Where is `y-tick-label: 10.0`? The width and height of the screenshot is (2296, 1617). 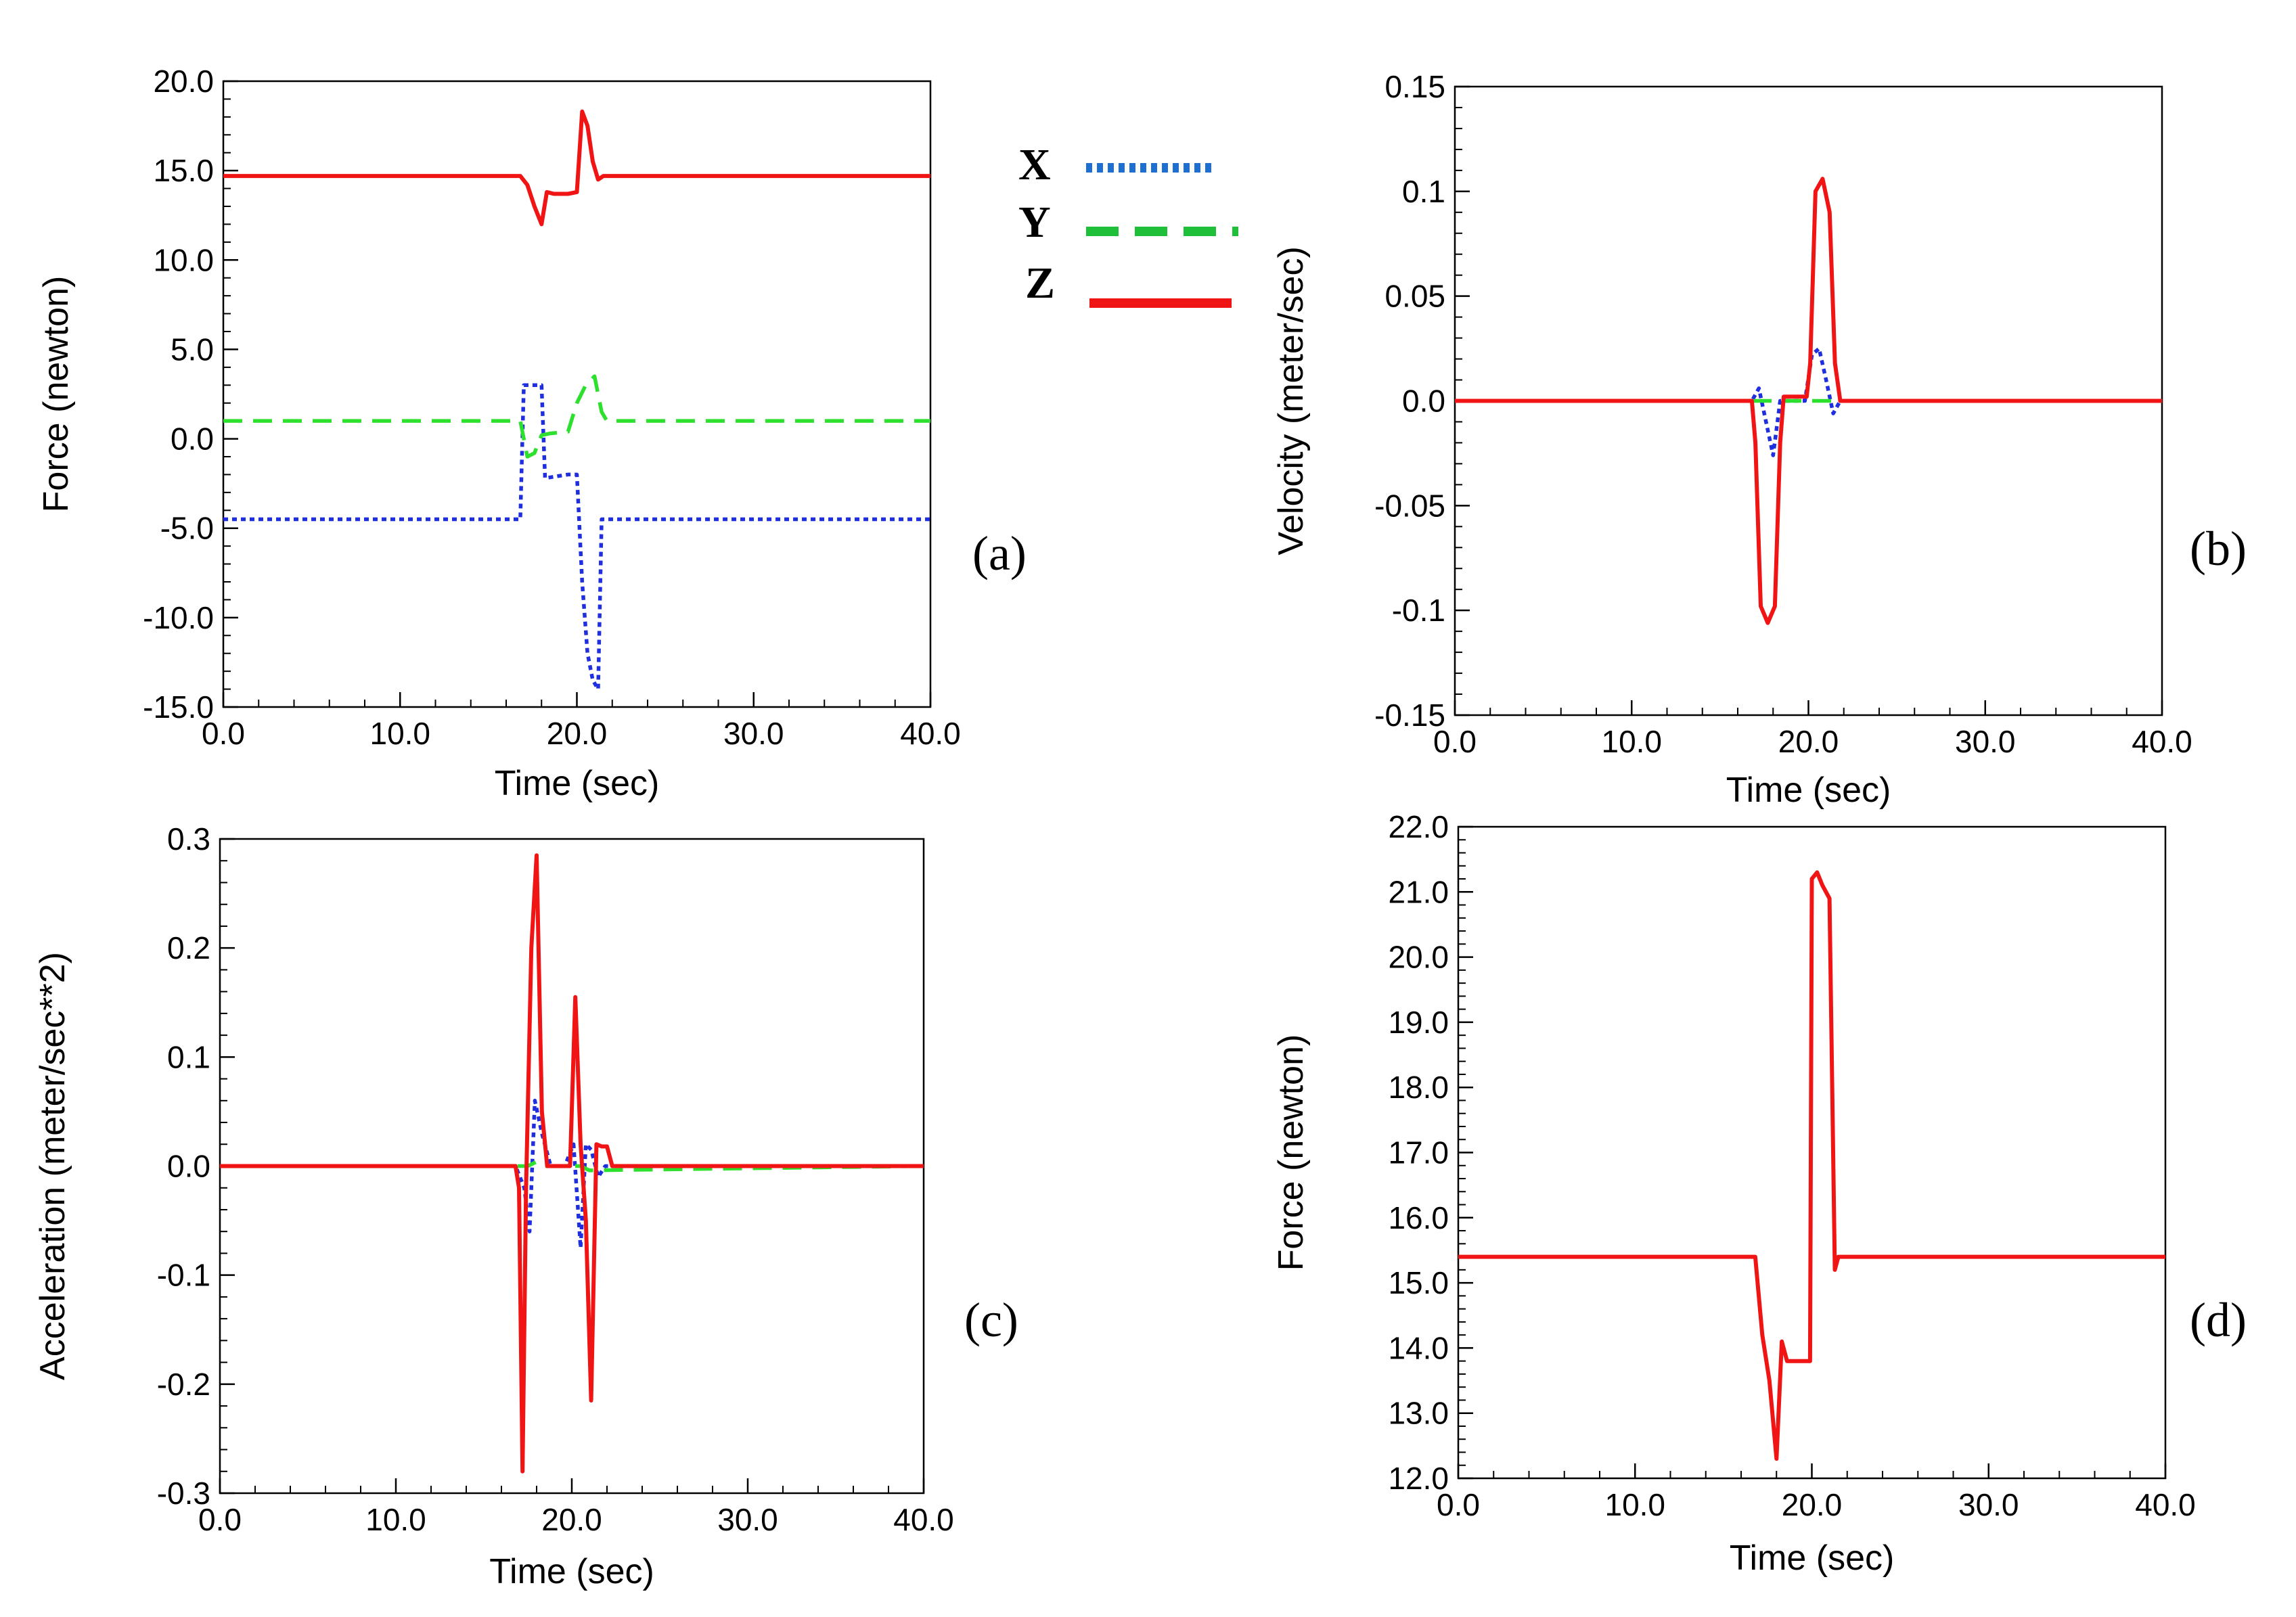
y-tick-label: 10.0 is located at coordinates (183, 259).